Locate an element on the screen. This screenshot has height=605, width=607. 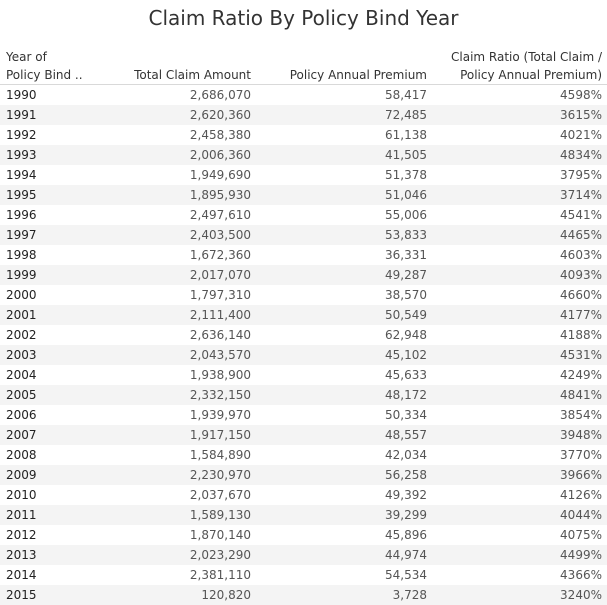
premium-cell: 45,896 is located at coordinates (406, 535).